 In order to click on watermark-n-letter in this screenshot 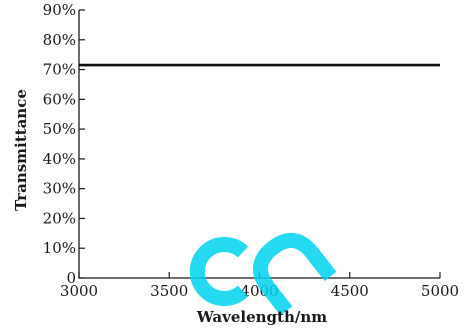, I will do `click(295, 274)`.